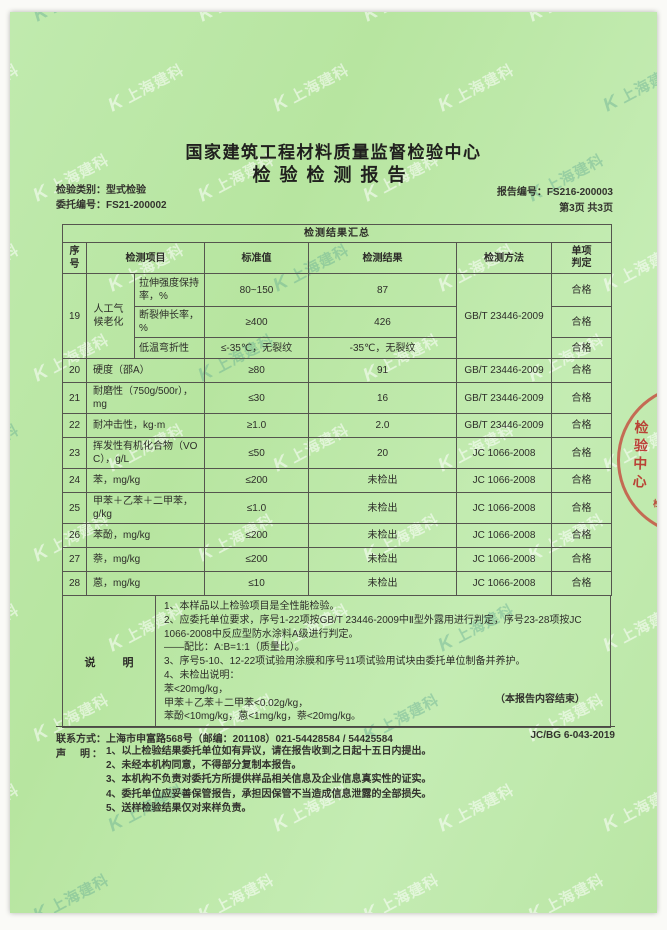 The height and width of the screenshot is (930, 667). Describe the element at coordinates (654, 504) in the screenshot. I see `stamp-sub-text: 检测` at that location.